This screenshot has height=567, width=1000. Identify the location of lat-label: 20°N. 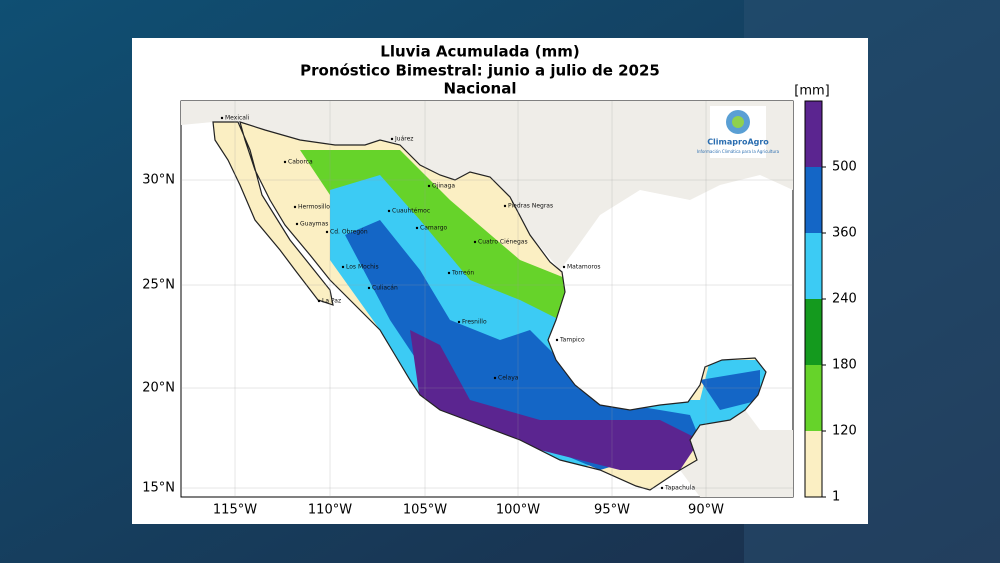
(158, 388).